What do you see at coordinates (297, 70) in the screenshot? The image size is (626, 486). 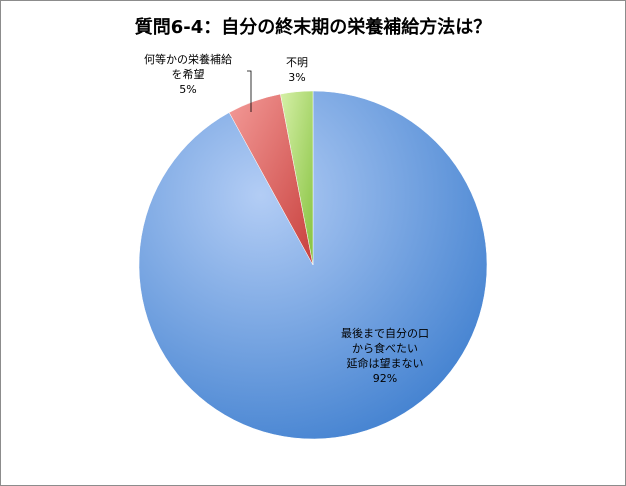 I see `slice-label-unknown: 不明 3%` at bounding box center [297, 70].